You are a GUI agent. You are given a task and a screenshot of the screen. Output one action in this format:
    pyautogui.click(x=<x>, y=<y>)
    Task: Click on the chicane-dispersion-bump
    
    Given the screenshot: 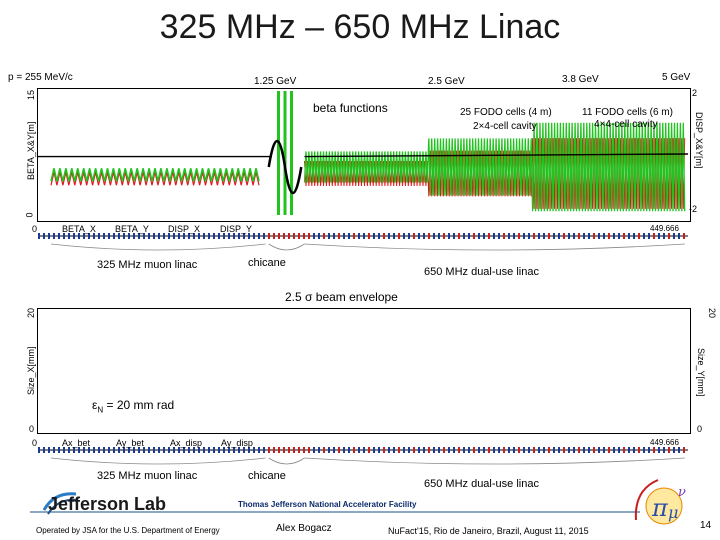 What is the action you would take?
    pyautogui.click(x=285, y=167)
    